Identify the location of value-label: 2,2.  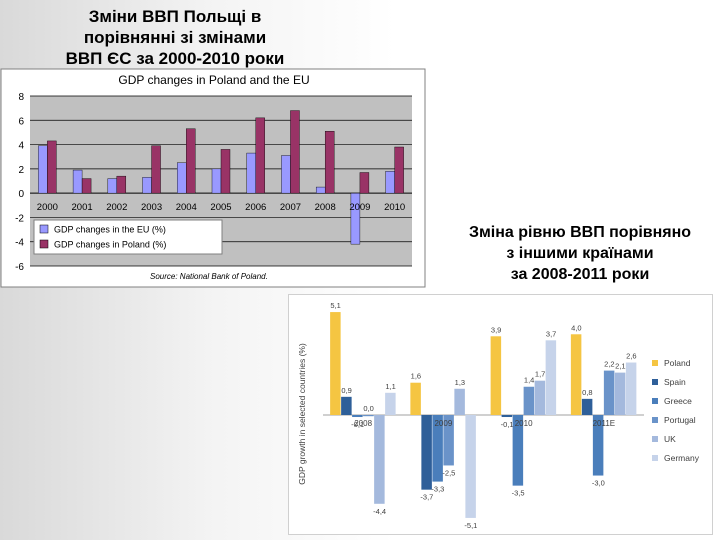
(609, 364).